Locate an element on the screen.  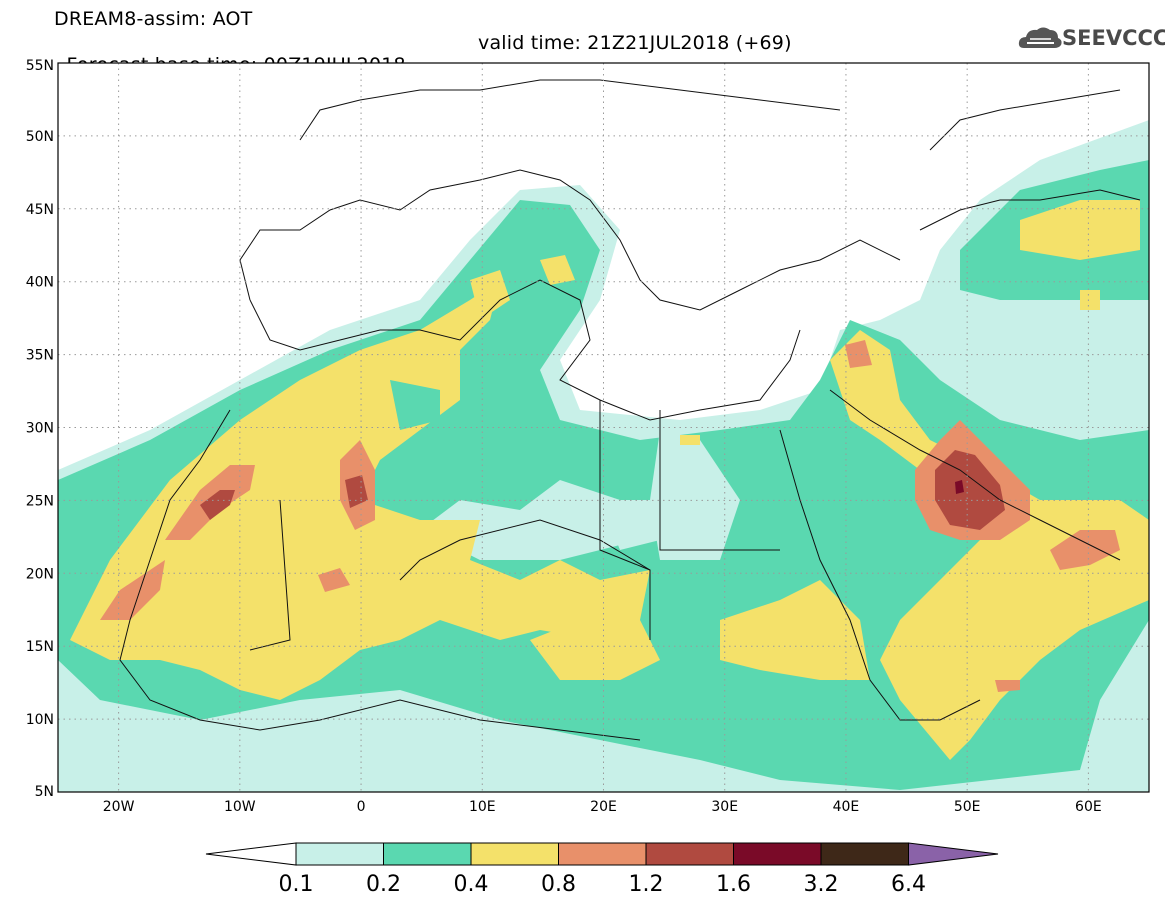
map-title: DREAM8-assim: AOT is located at coordinates (153, 19).